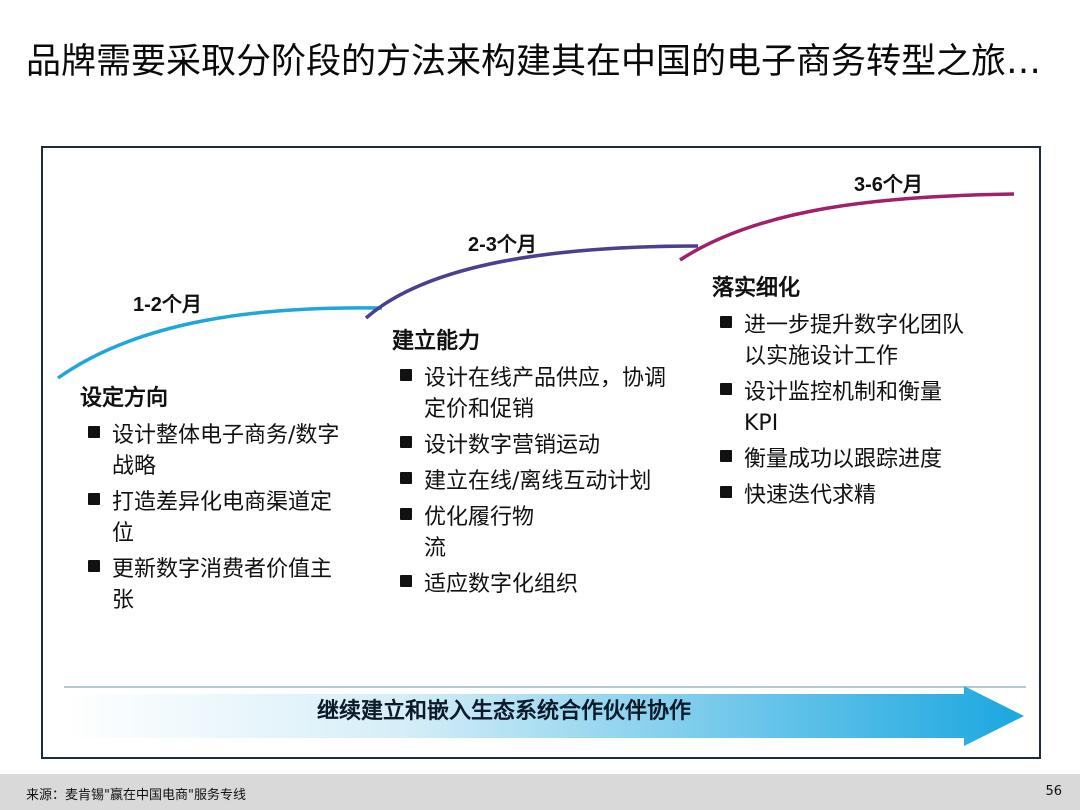  Describe the element at coordinates (847, 341) in the screenshot. I see `list-item: 进一步提升数字化团队以实施设计工作` at that location.